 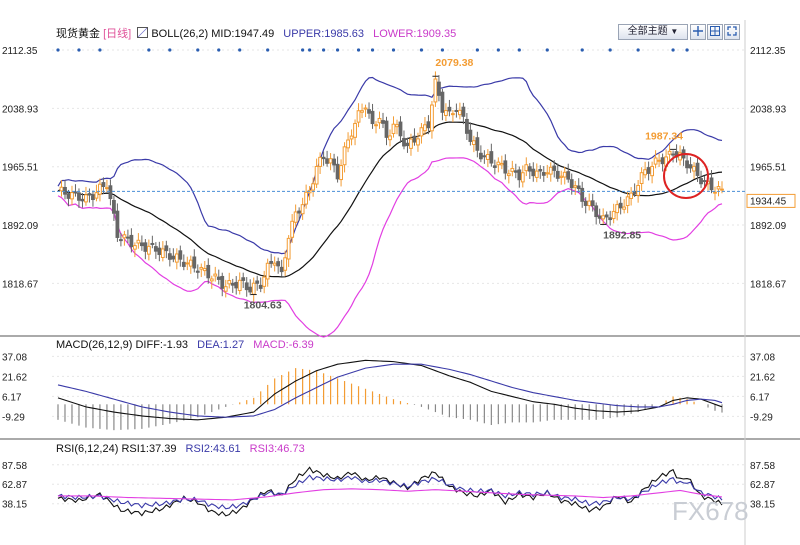 I want to click on macd-diff-line, so click(x=390, y=390).